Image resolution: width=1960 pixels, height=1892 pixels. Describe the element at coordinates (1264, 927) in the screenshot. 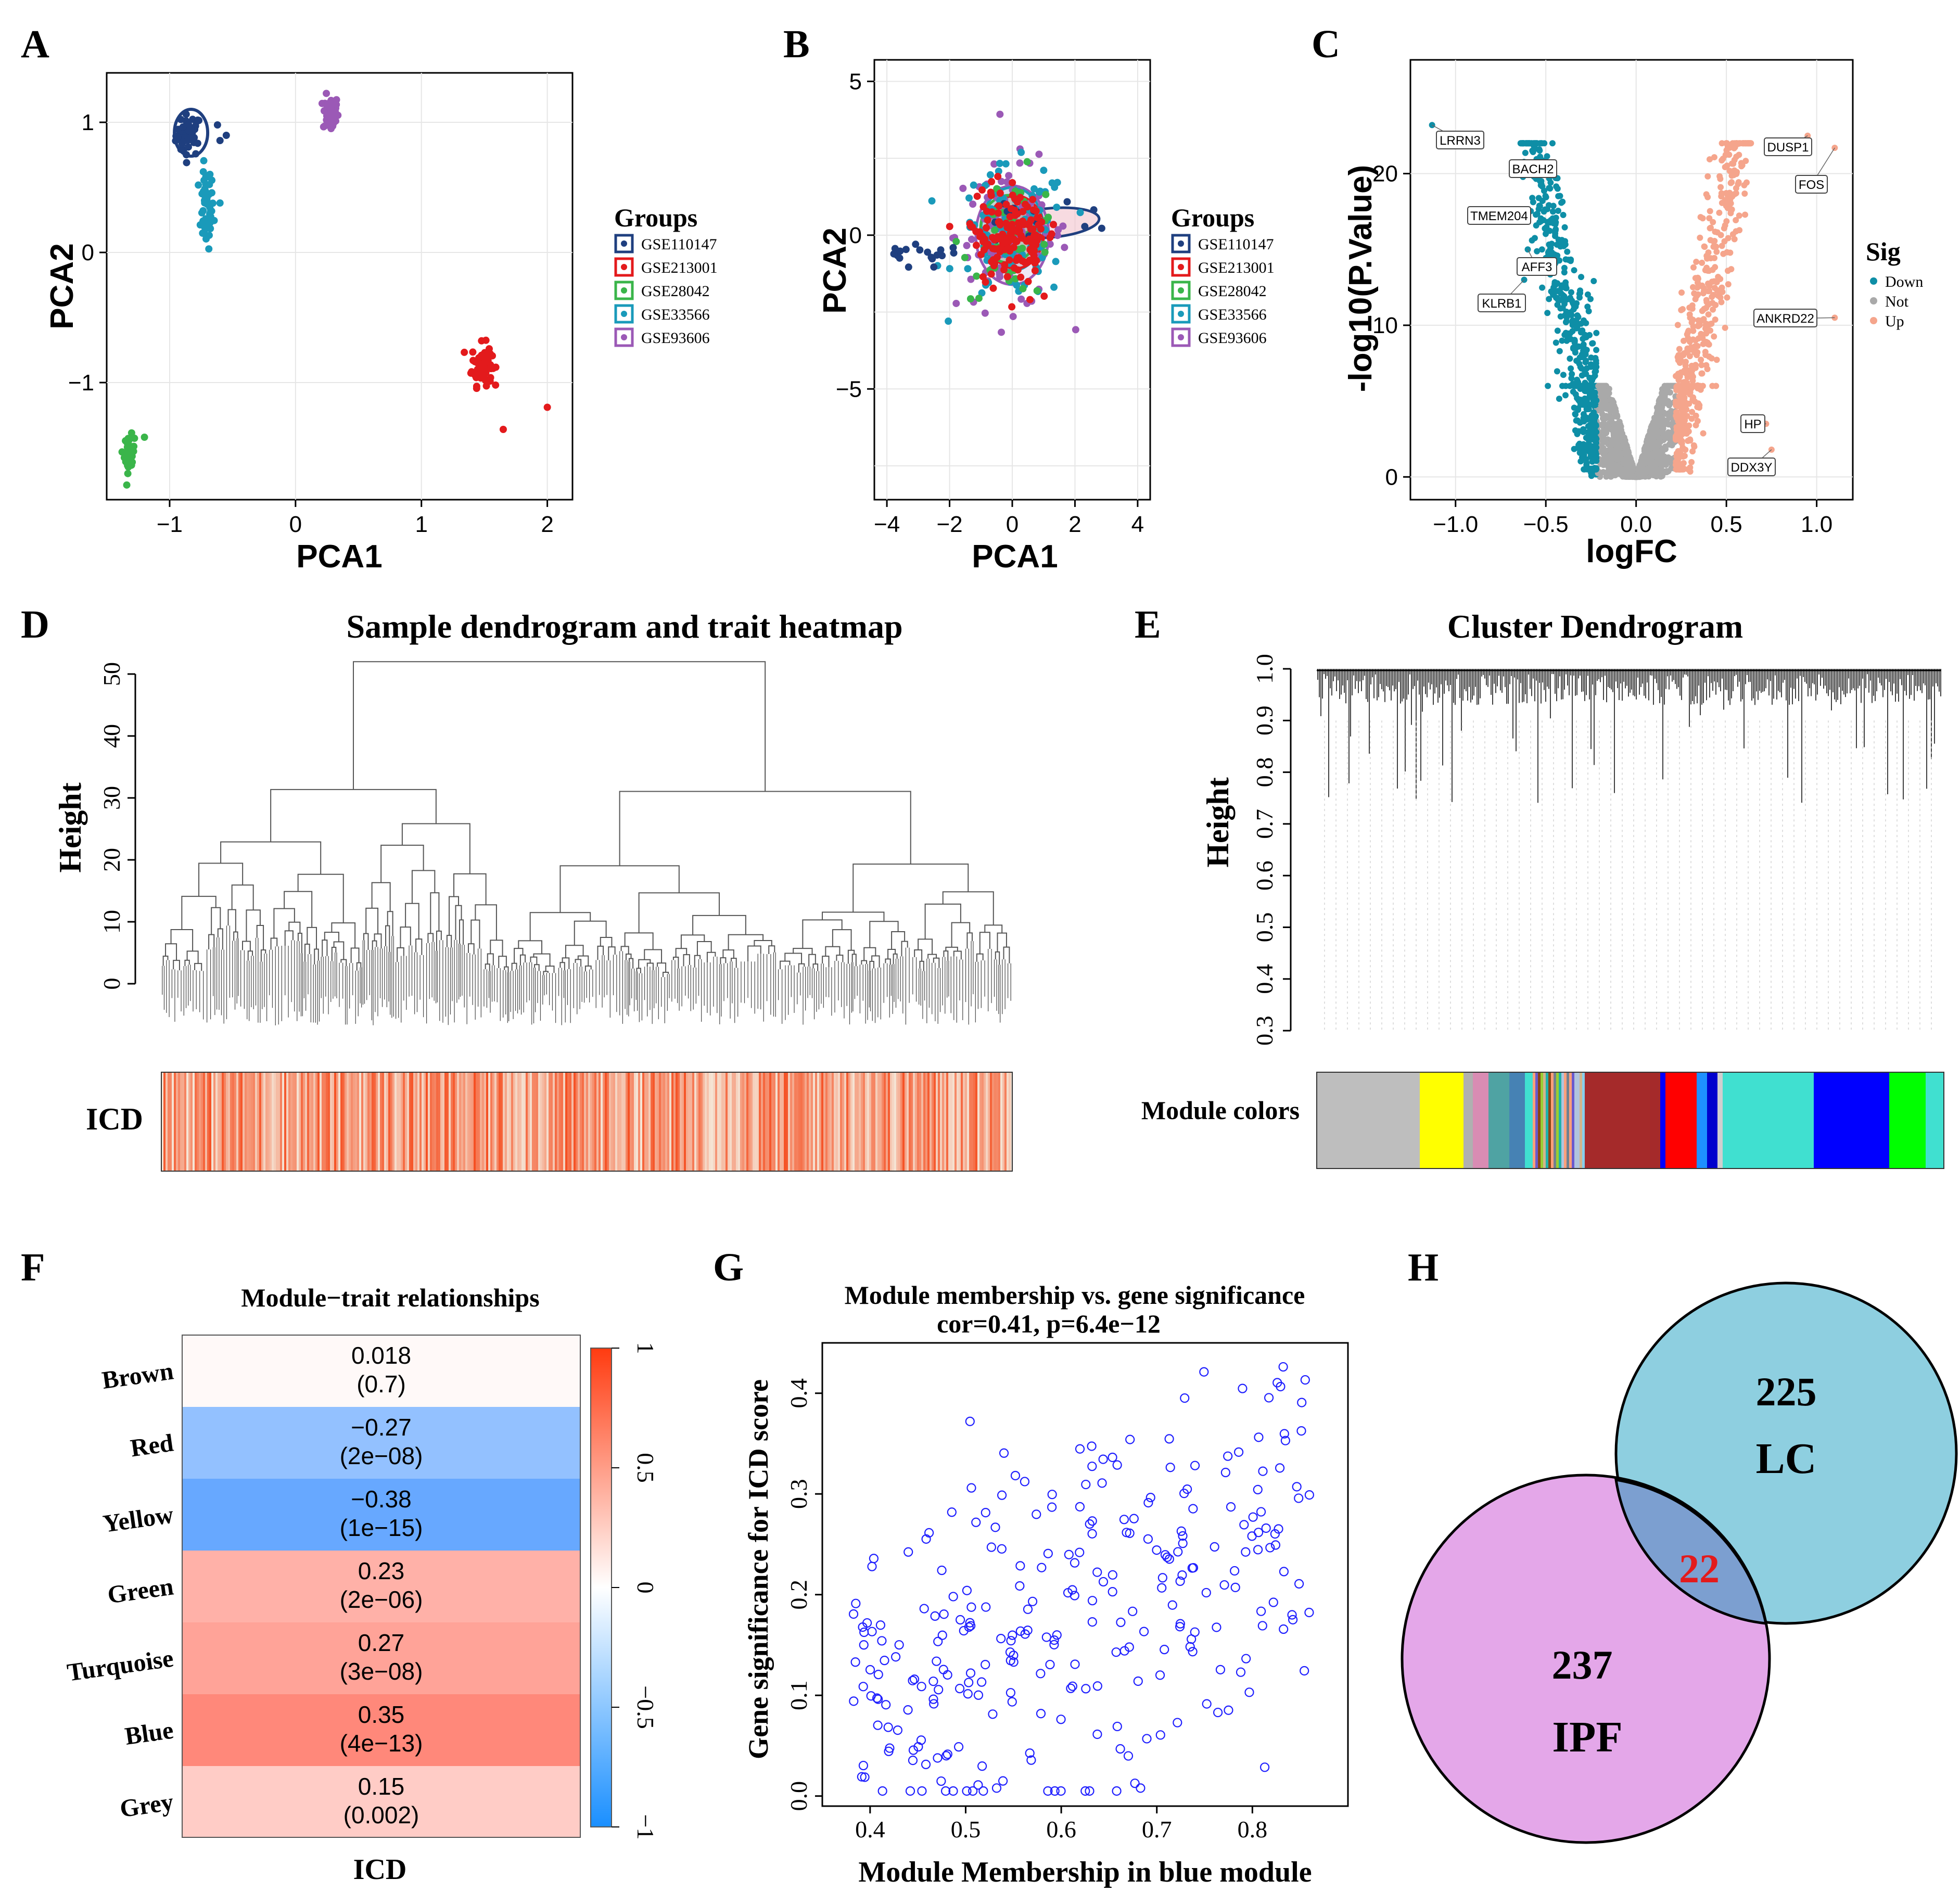

I see `y-tick-label: 0.5` at that location.